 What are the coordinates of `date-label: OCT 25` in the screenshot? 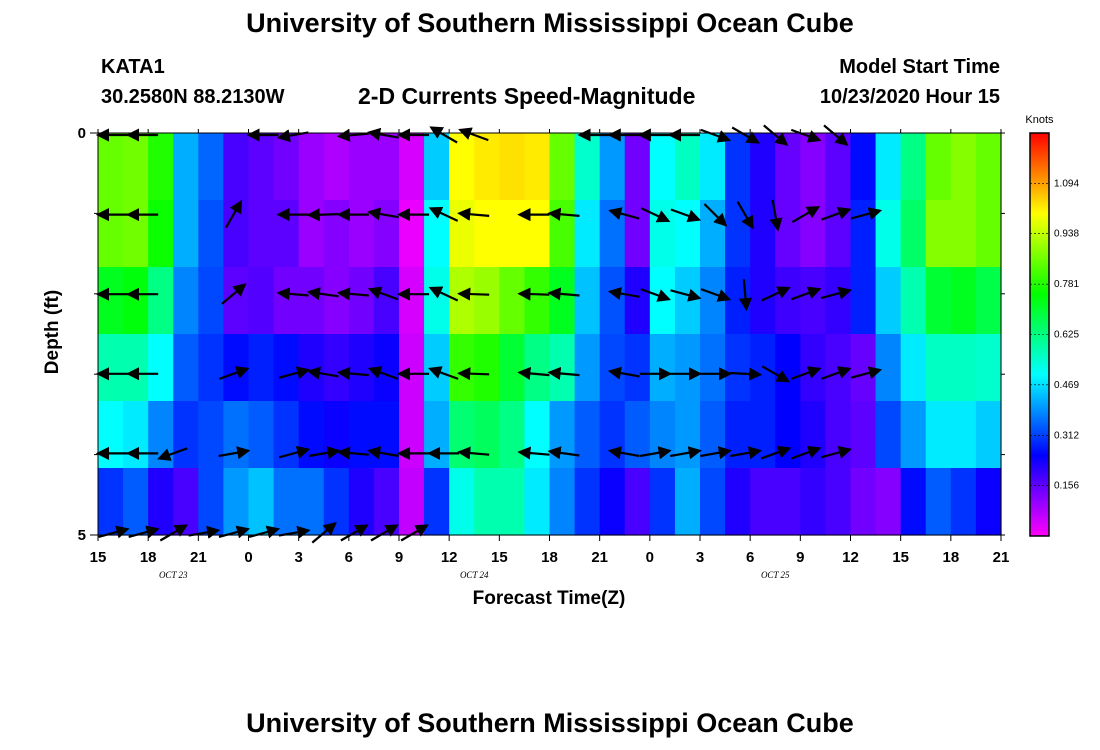 It's located at (775, 575).